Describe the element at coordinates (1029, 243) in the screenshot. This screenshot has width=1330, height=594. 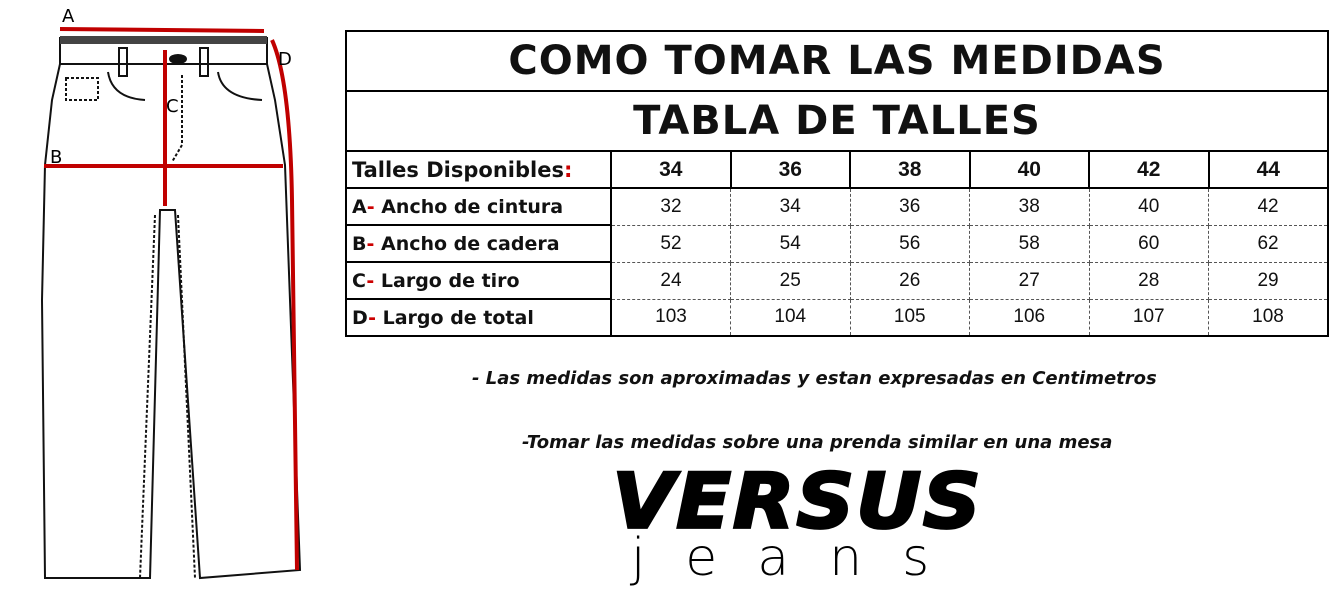
I see `cell: 58` at that location.